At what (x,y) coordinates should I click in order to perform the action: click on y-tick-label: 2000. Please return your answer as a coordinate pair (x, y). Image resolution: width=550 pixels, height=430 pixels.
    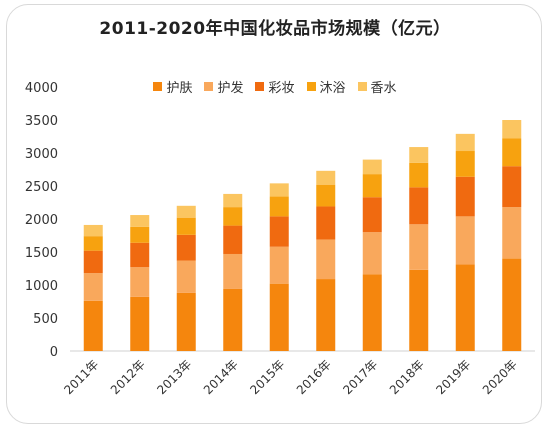
    Looking at the image, I should click on (41, 220).